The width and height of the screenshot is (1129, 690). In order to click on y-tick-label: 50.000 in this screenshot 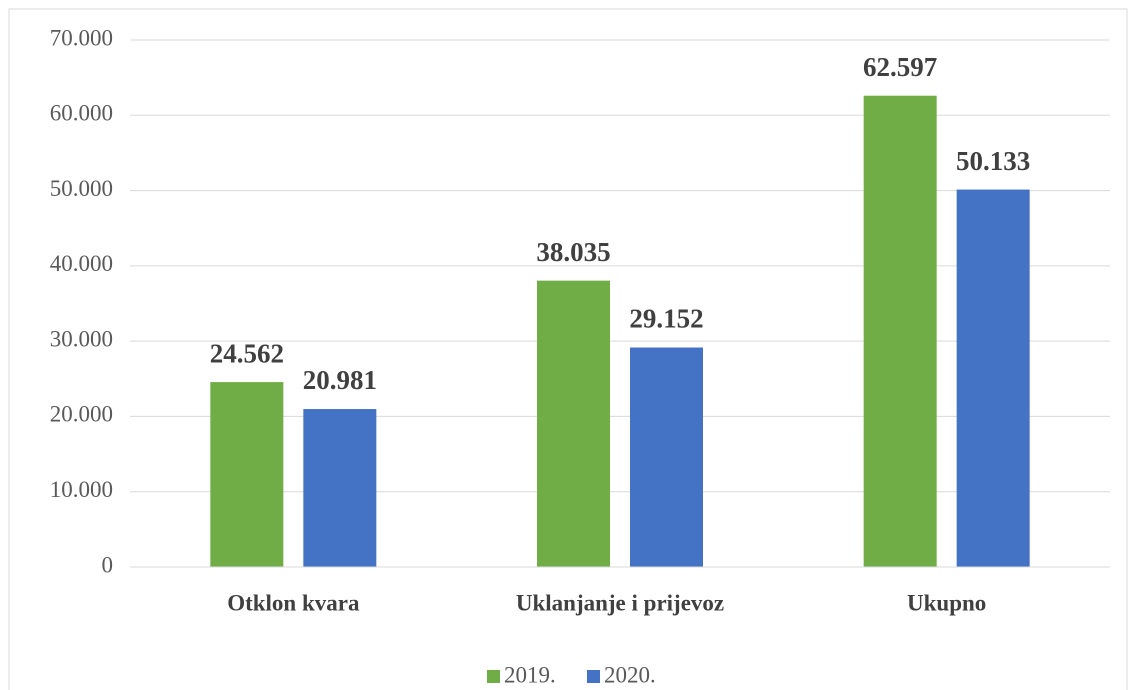, I will do `click(81, 188)`.